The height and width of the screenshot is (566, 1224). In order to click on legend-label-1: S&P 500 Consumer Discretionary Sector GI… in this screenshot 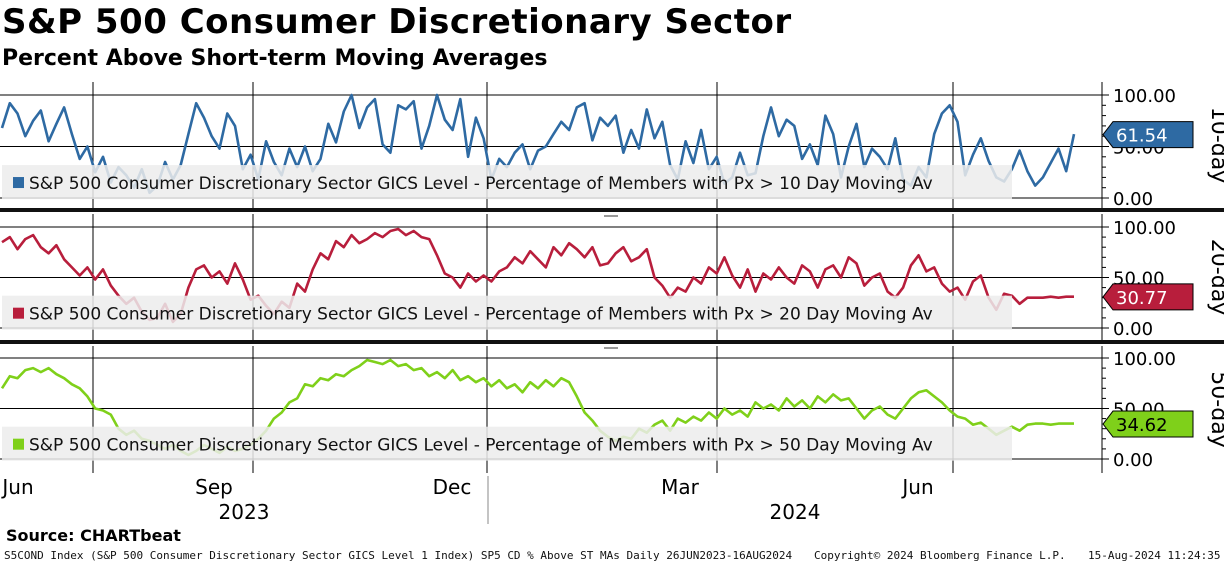, I will do `click(481, 315)`.